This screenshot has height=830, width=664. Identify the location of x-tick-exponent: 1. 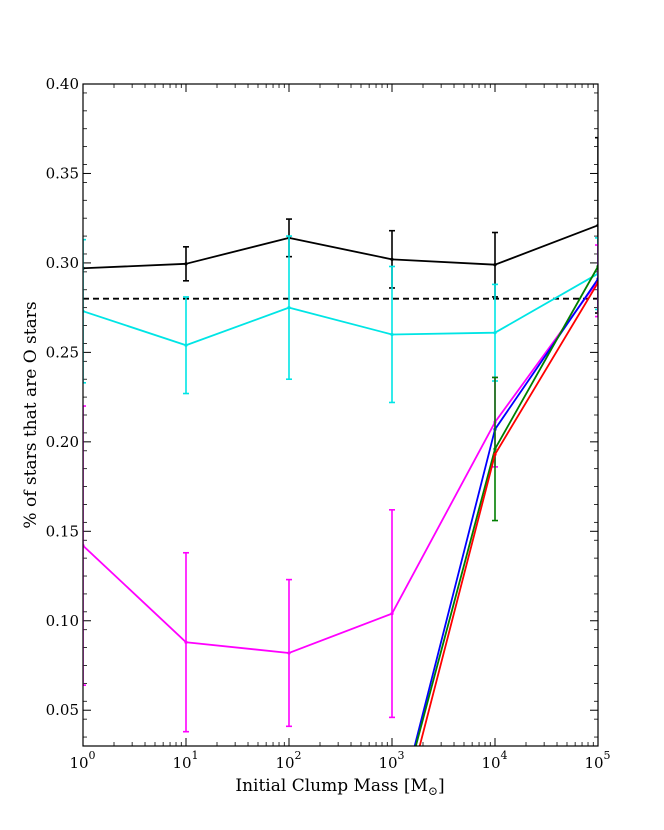
(195, 755).